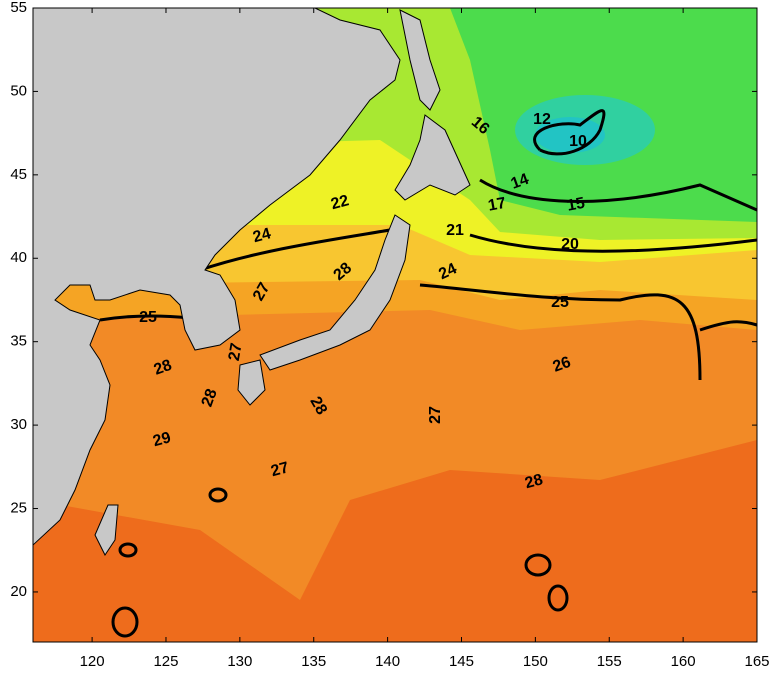 The image size is (772, 675). Describe the element at coordinates (387, 661) in the screenshot. I see `x-tick-label: 140` at that location.